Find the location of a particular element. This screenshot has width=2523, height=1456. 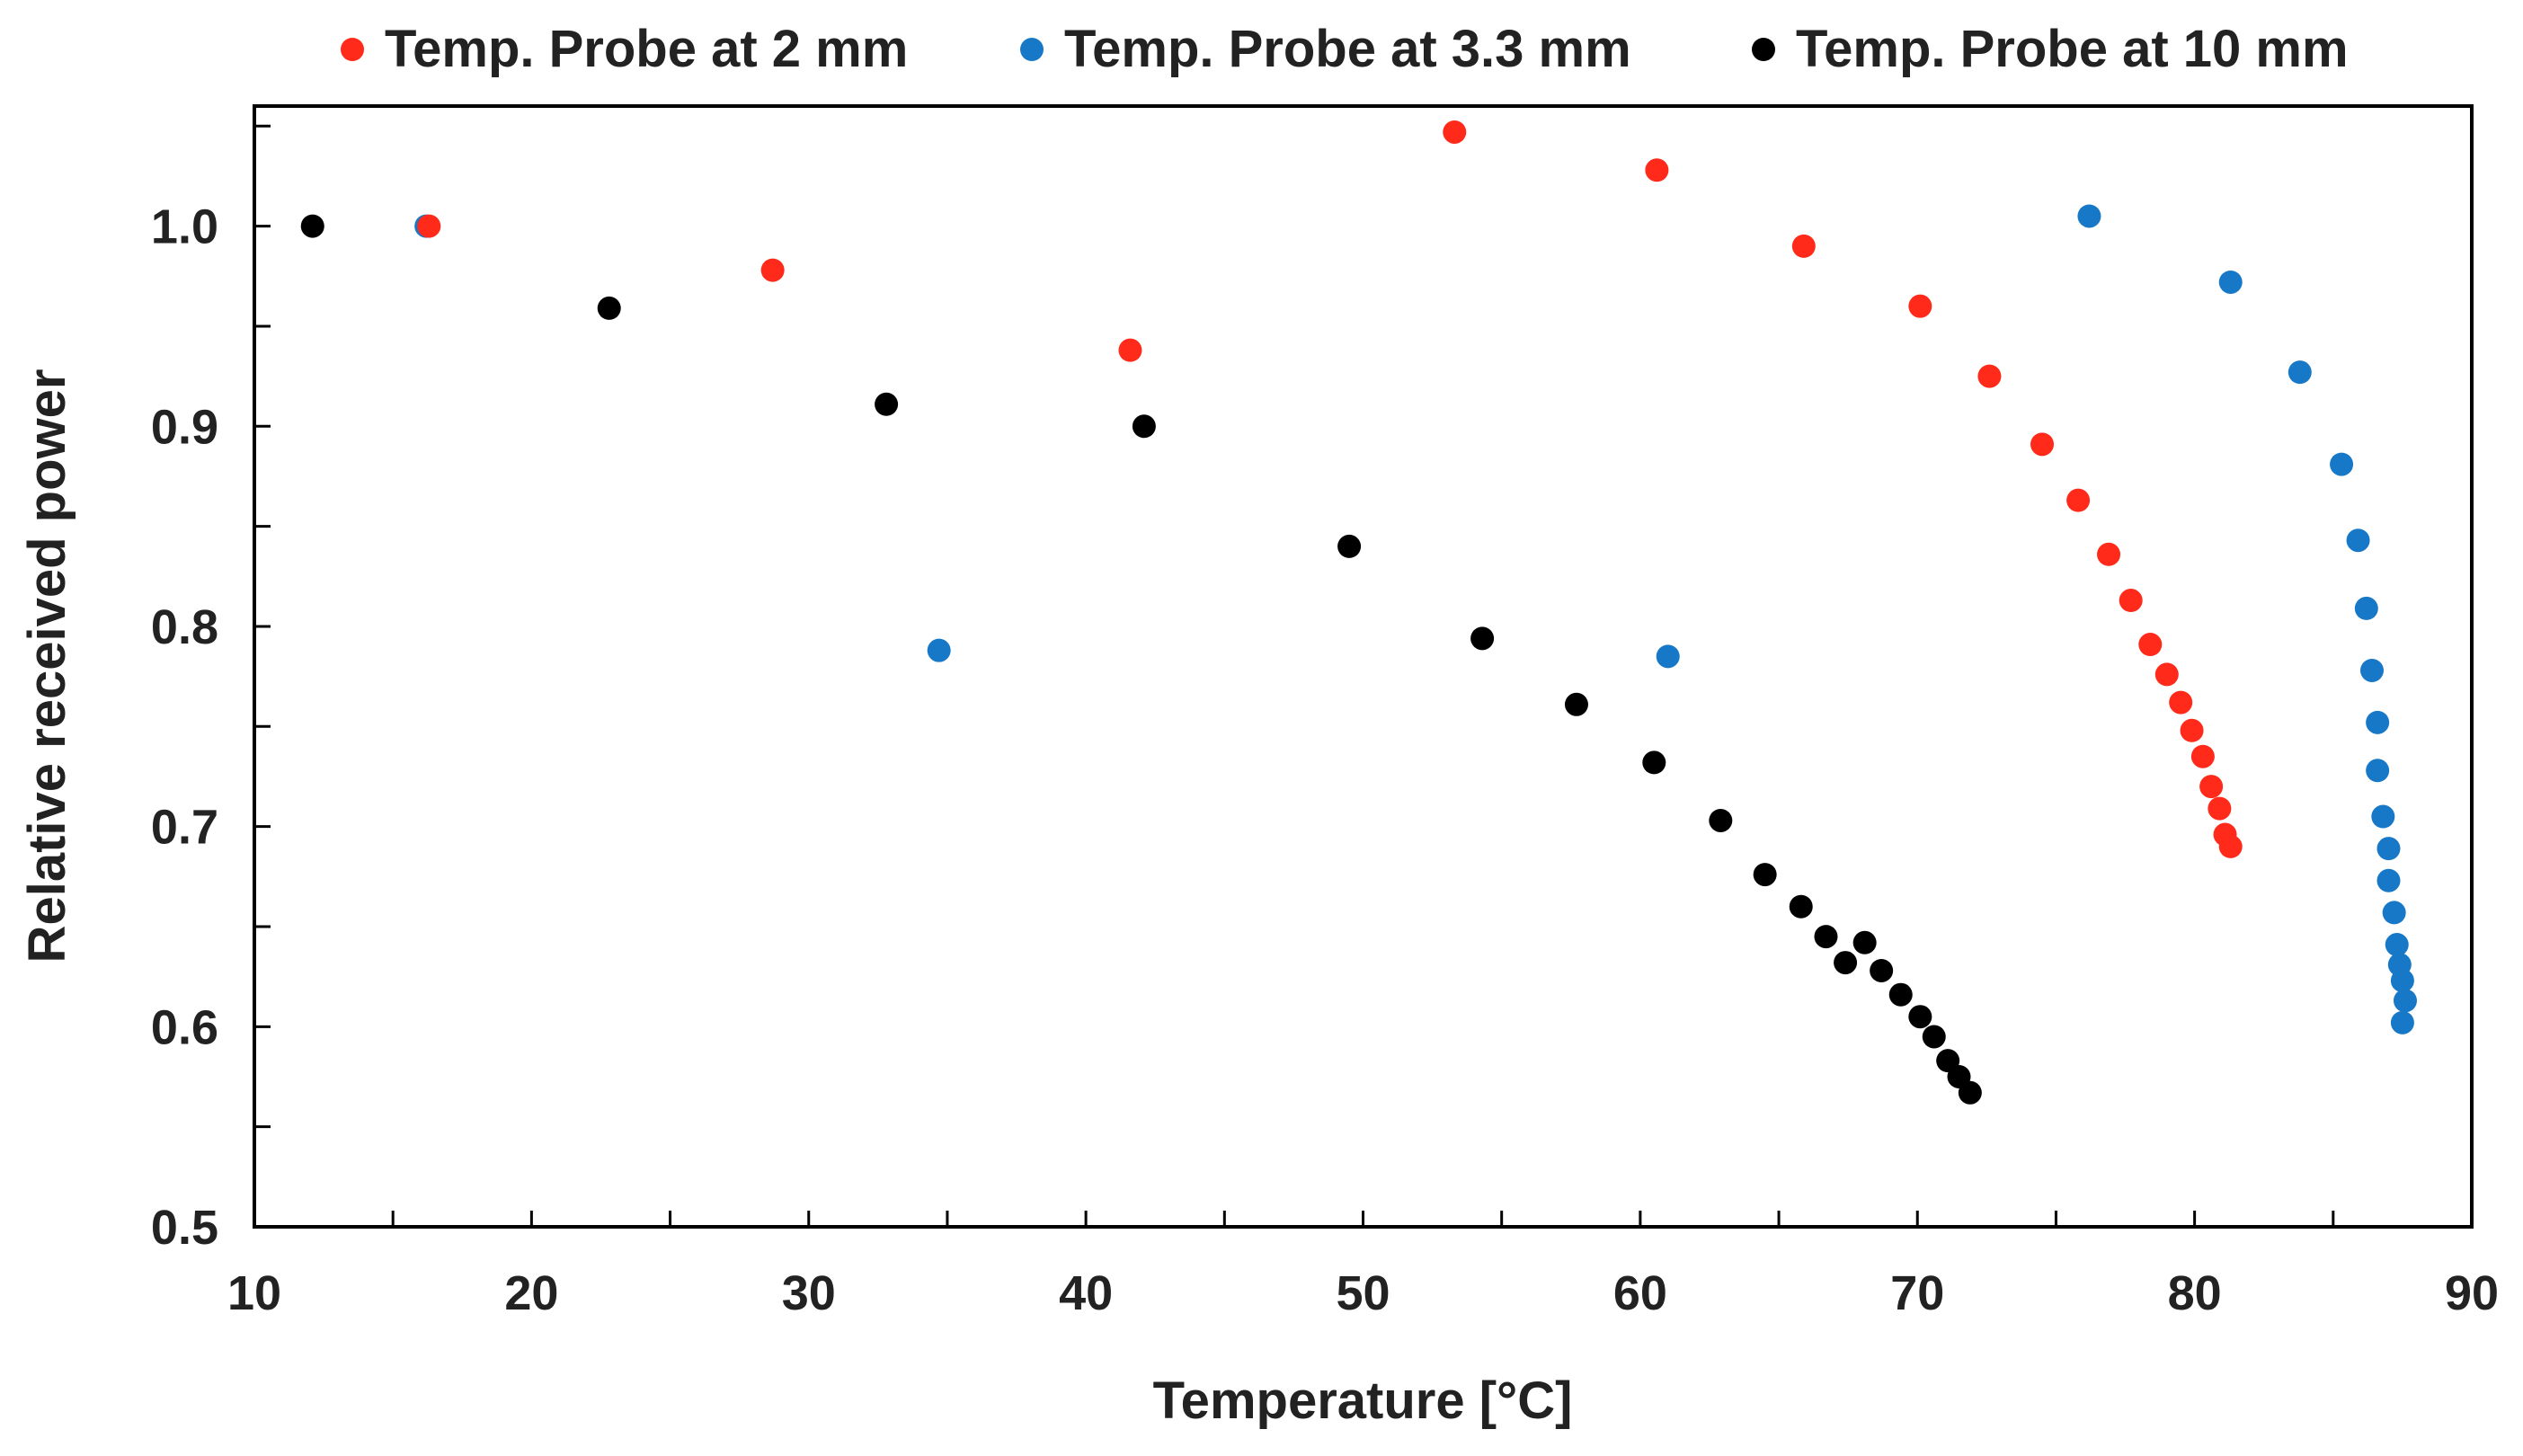

x-tick-label: 20 is located at coordinates (531, 1293).